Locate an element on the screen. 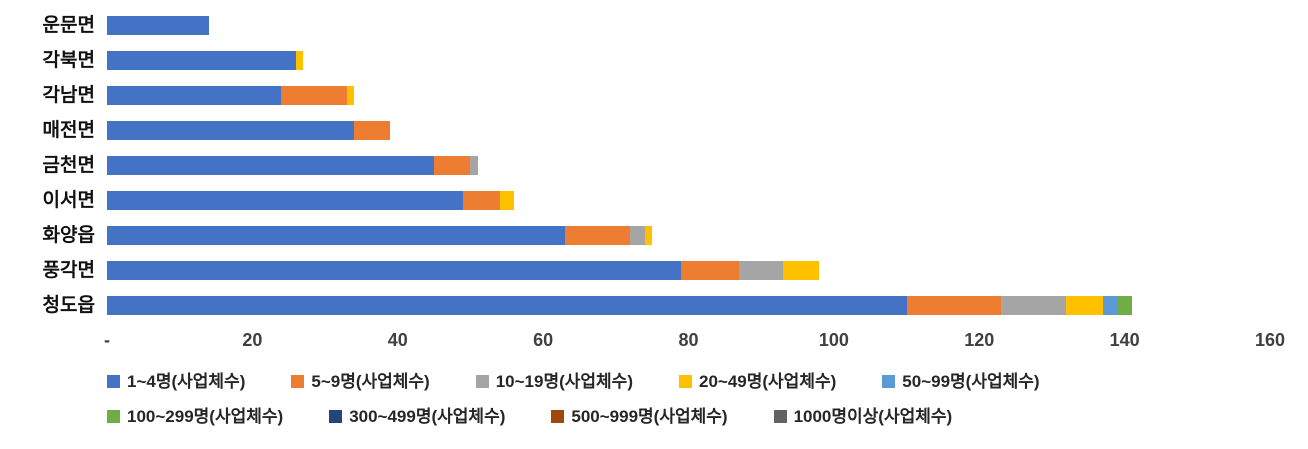 This screenshot has height=449, width=1308. legend-item: 100~299명(사업체수) is located at coordinates (195, 416).